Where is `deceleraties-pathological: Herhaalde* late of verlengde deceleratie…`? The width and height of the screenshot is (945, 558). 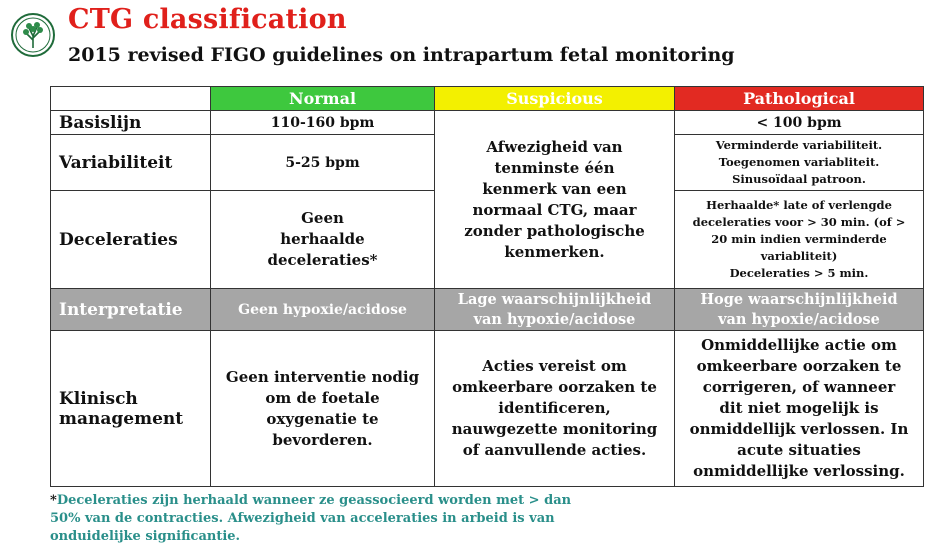 deceleraties-pathological: Herhaalde* late of verlengde deceleratie… is located at coordinates (799, 239).